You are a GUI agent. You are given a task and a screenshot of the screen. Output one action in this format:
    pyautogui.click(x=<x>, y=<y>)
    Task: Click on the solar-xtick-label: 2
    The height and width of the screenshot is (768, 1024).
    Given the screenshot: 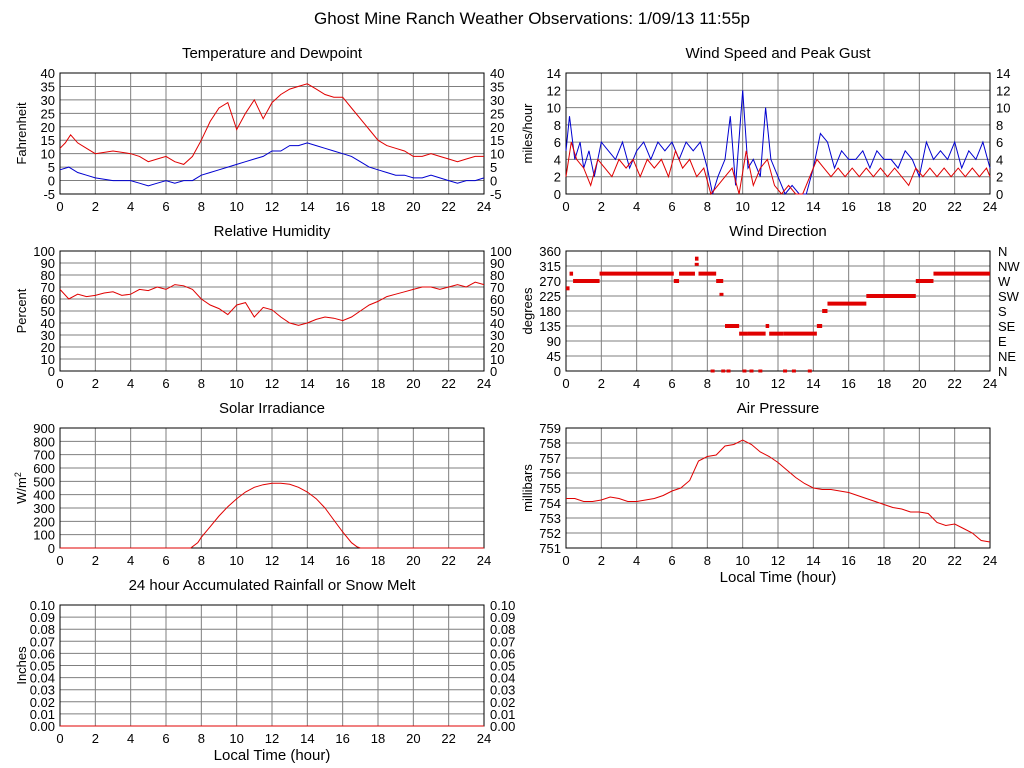 What is the action you would take?
    pyautogui.click(x=95, y=560)
    